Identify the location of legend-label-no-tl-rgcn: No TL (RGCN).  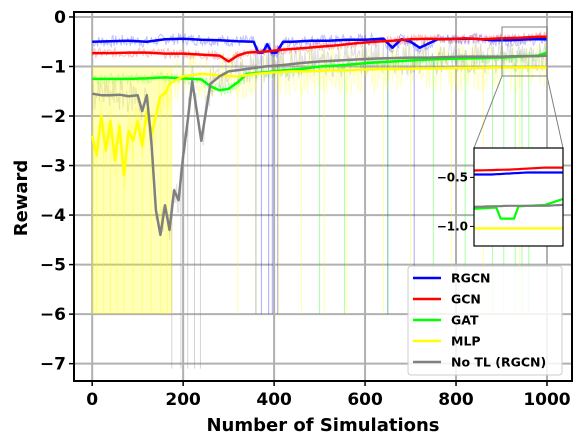
(498, 362).